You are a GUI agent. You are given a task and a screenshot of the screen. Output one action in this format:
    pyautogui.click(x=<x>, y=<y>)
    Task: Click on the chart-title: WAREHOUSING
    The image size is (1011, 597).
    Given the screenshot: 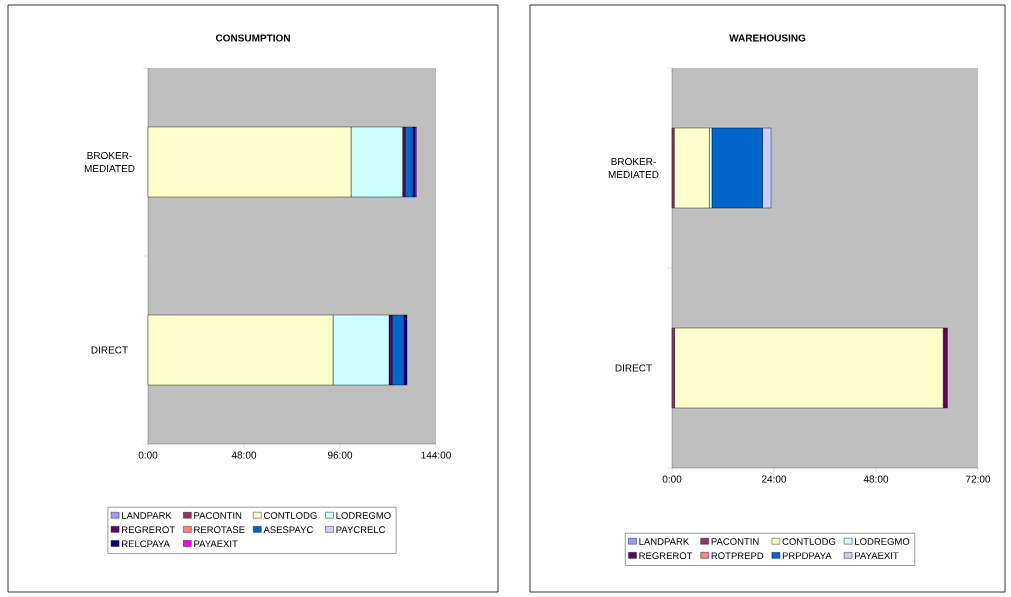 What is the action you would take?
    pyautogui.click(x=767, y=38)
    